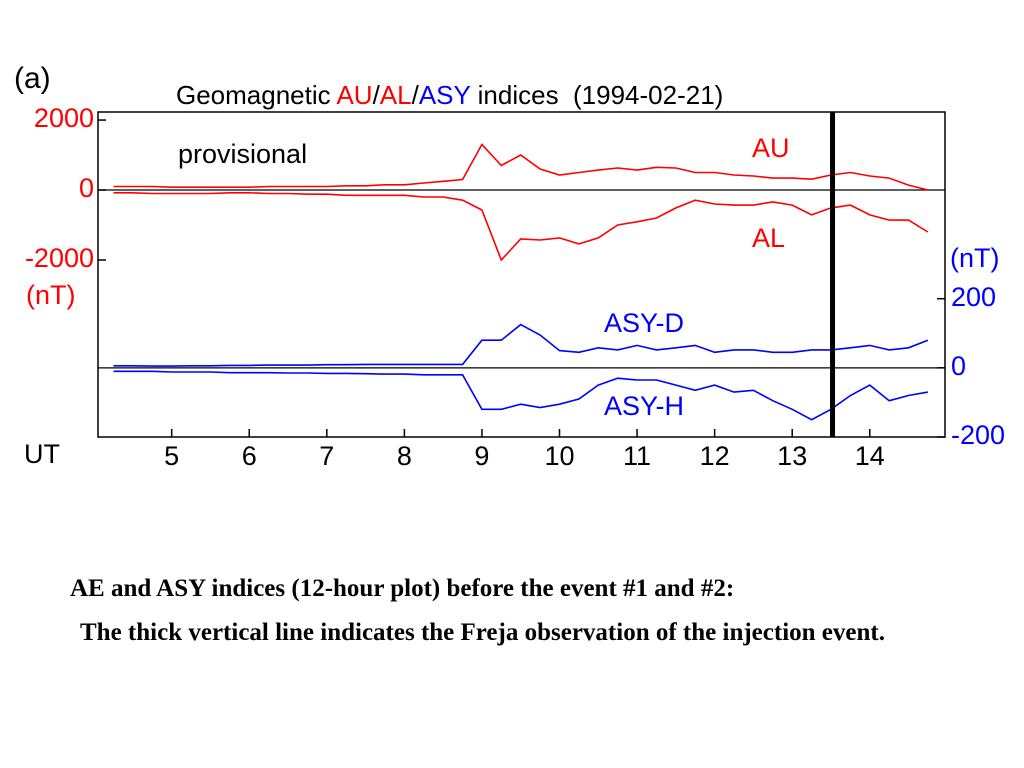  I want to click on x-axis-label: UT, so click(42, 454).